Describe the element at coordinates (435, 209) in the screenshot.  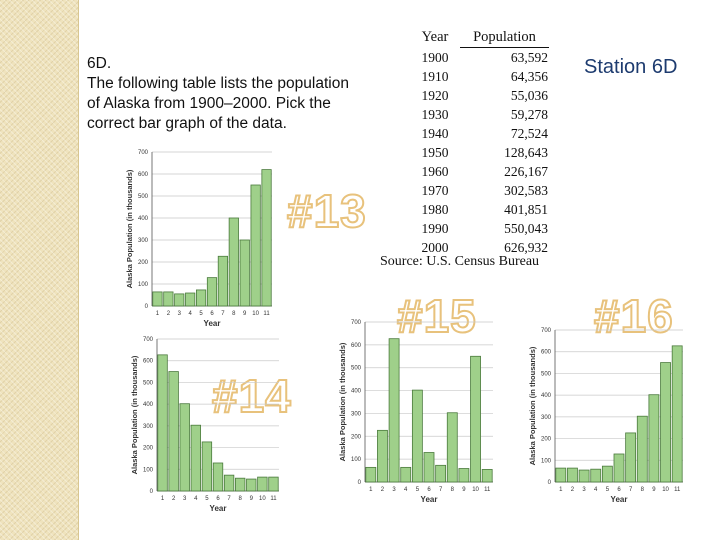
I see `table-cell-year: 1980` at that location.